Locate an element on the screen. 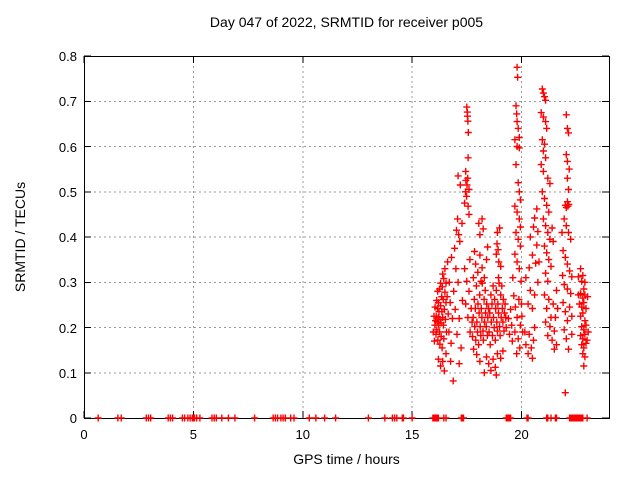 This screenshot has height=480, width=640. x-tick-label: 5 is located at coordinates (193, 434).